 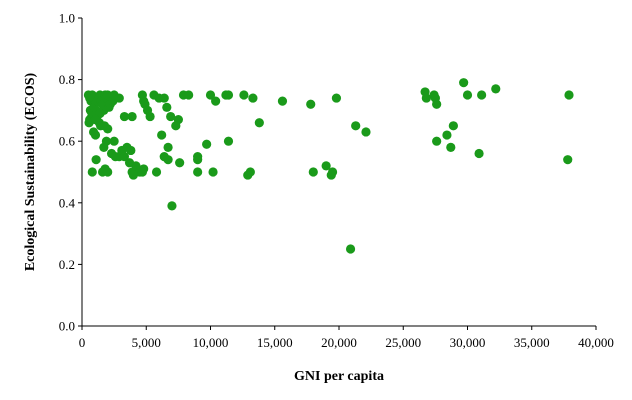 What do you see at coordinates (146, 342) in the screenshot?
I see `x-tick-label: 5,000` at bounding box center [146, 342].